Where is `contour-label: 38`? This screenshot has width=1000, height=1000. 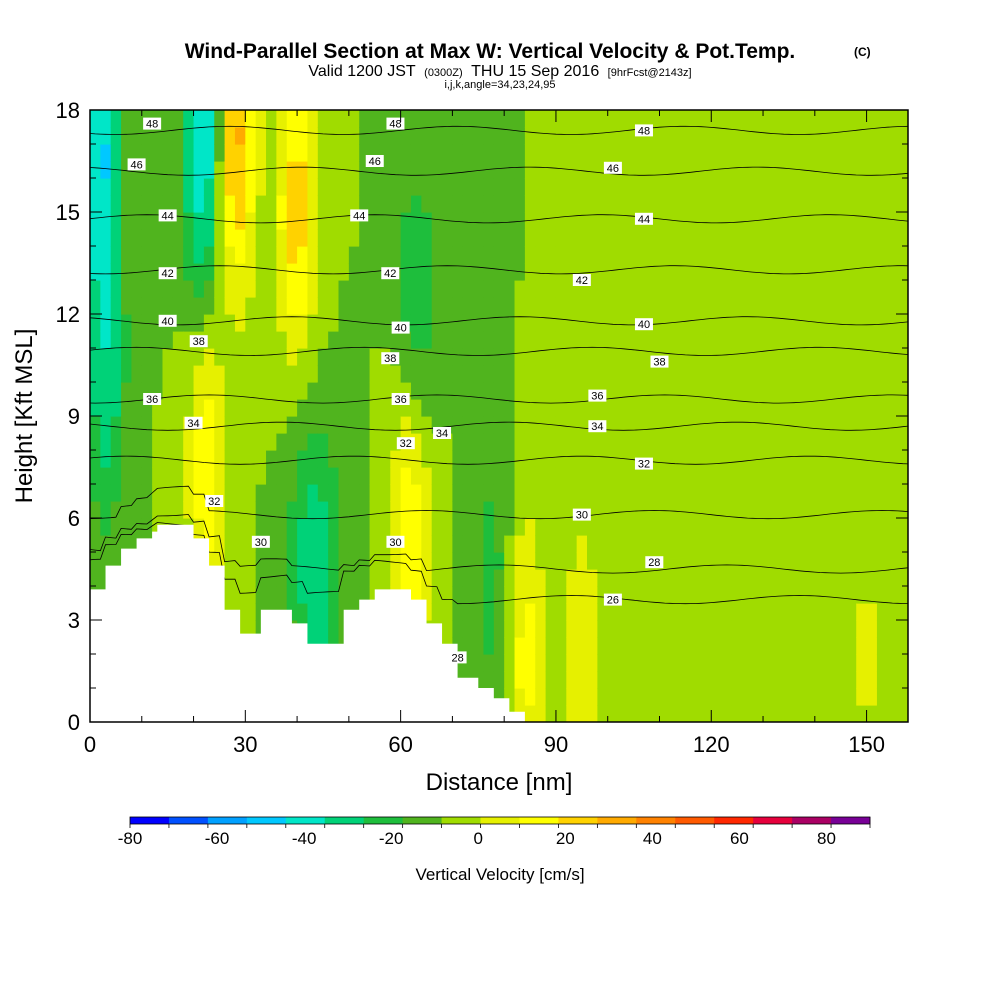 contour-label: 38 is located at coordinates (659, 362).